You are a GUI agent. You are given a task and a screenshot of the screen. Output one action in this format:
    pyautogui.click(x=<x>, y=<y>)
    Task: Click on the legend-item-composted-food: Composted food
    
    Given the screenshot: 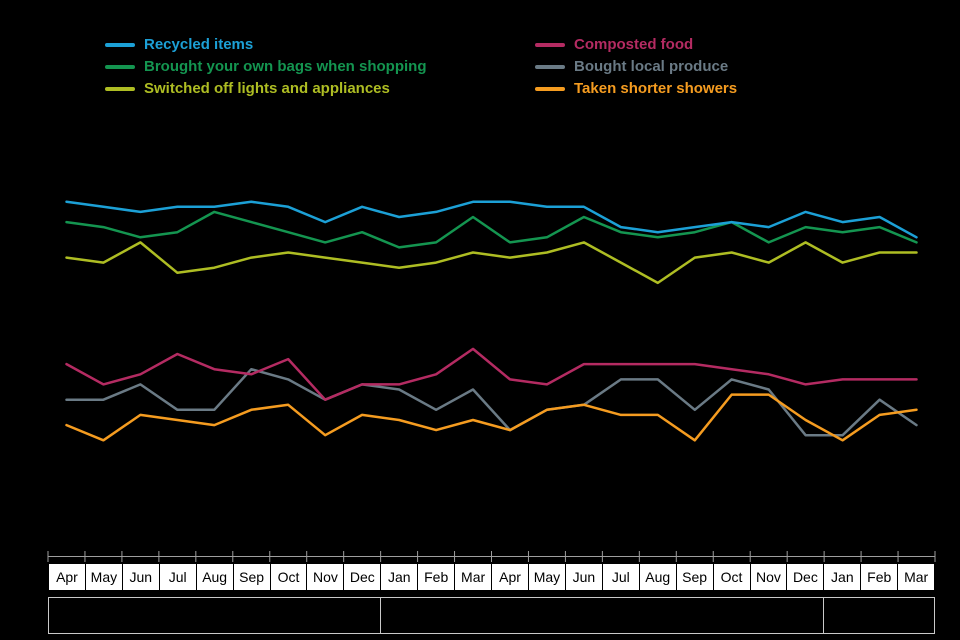 What is the action you would take?
    pyautogui.click(x=636, y=44)
    